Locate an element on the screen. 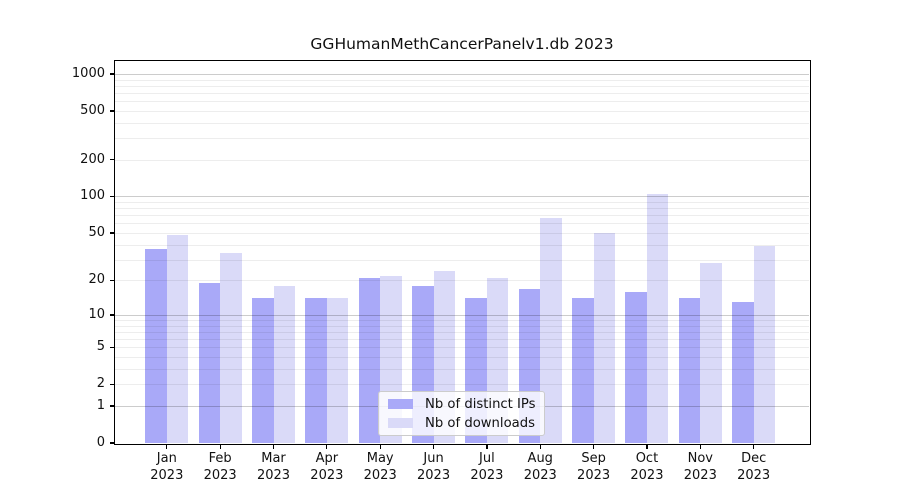  y-tick-label: 500 is located at coordinates (92, 110).